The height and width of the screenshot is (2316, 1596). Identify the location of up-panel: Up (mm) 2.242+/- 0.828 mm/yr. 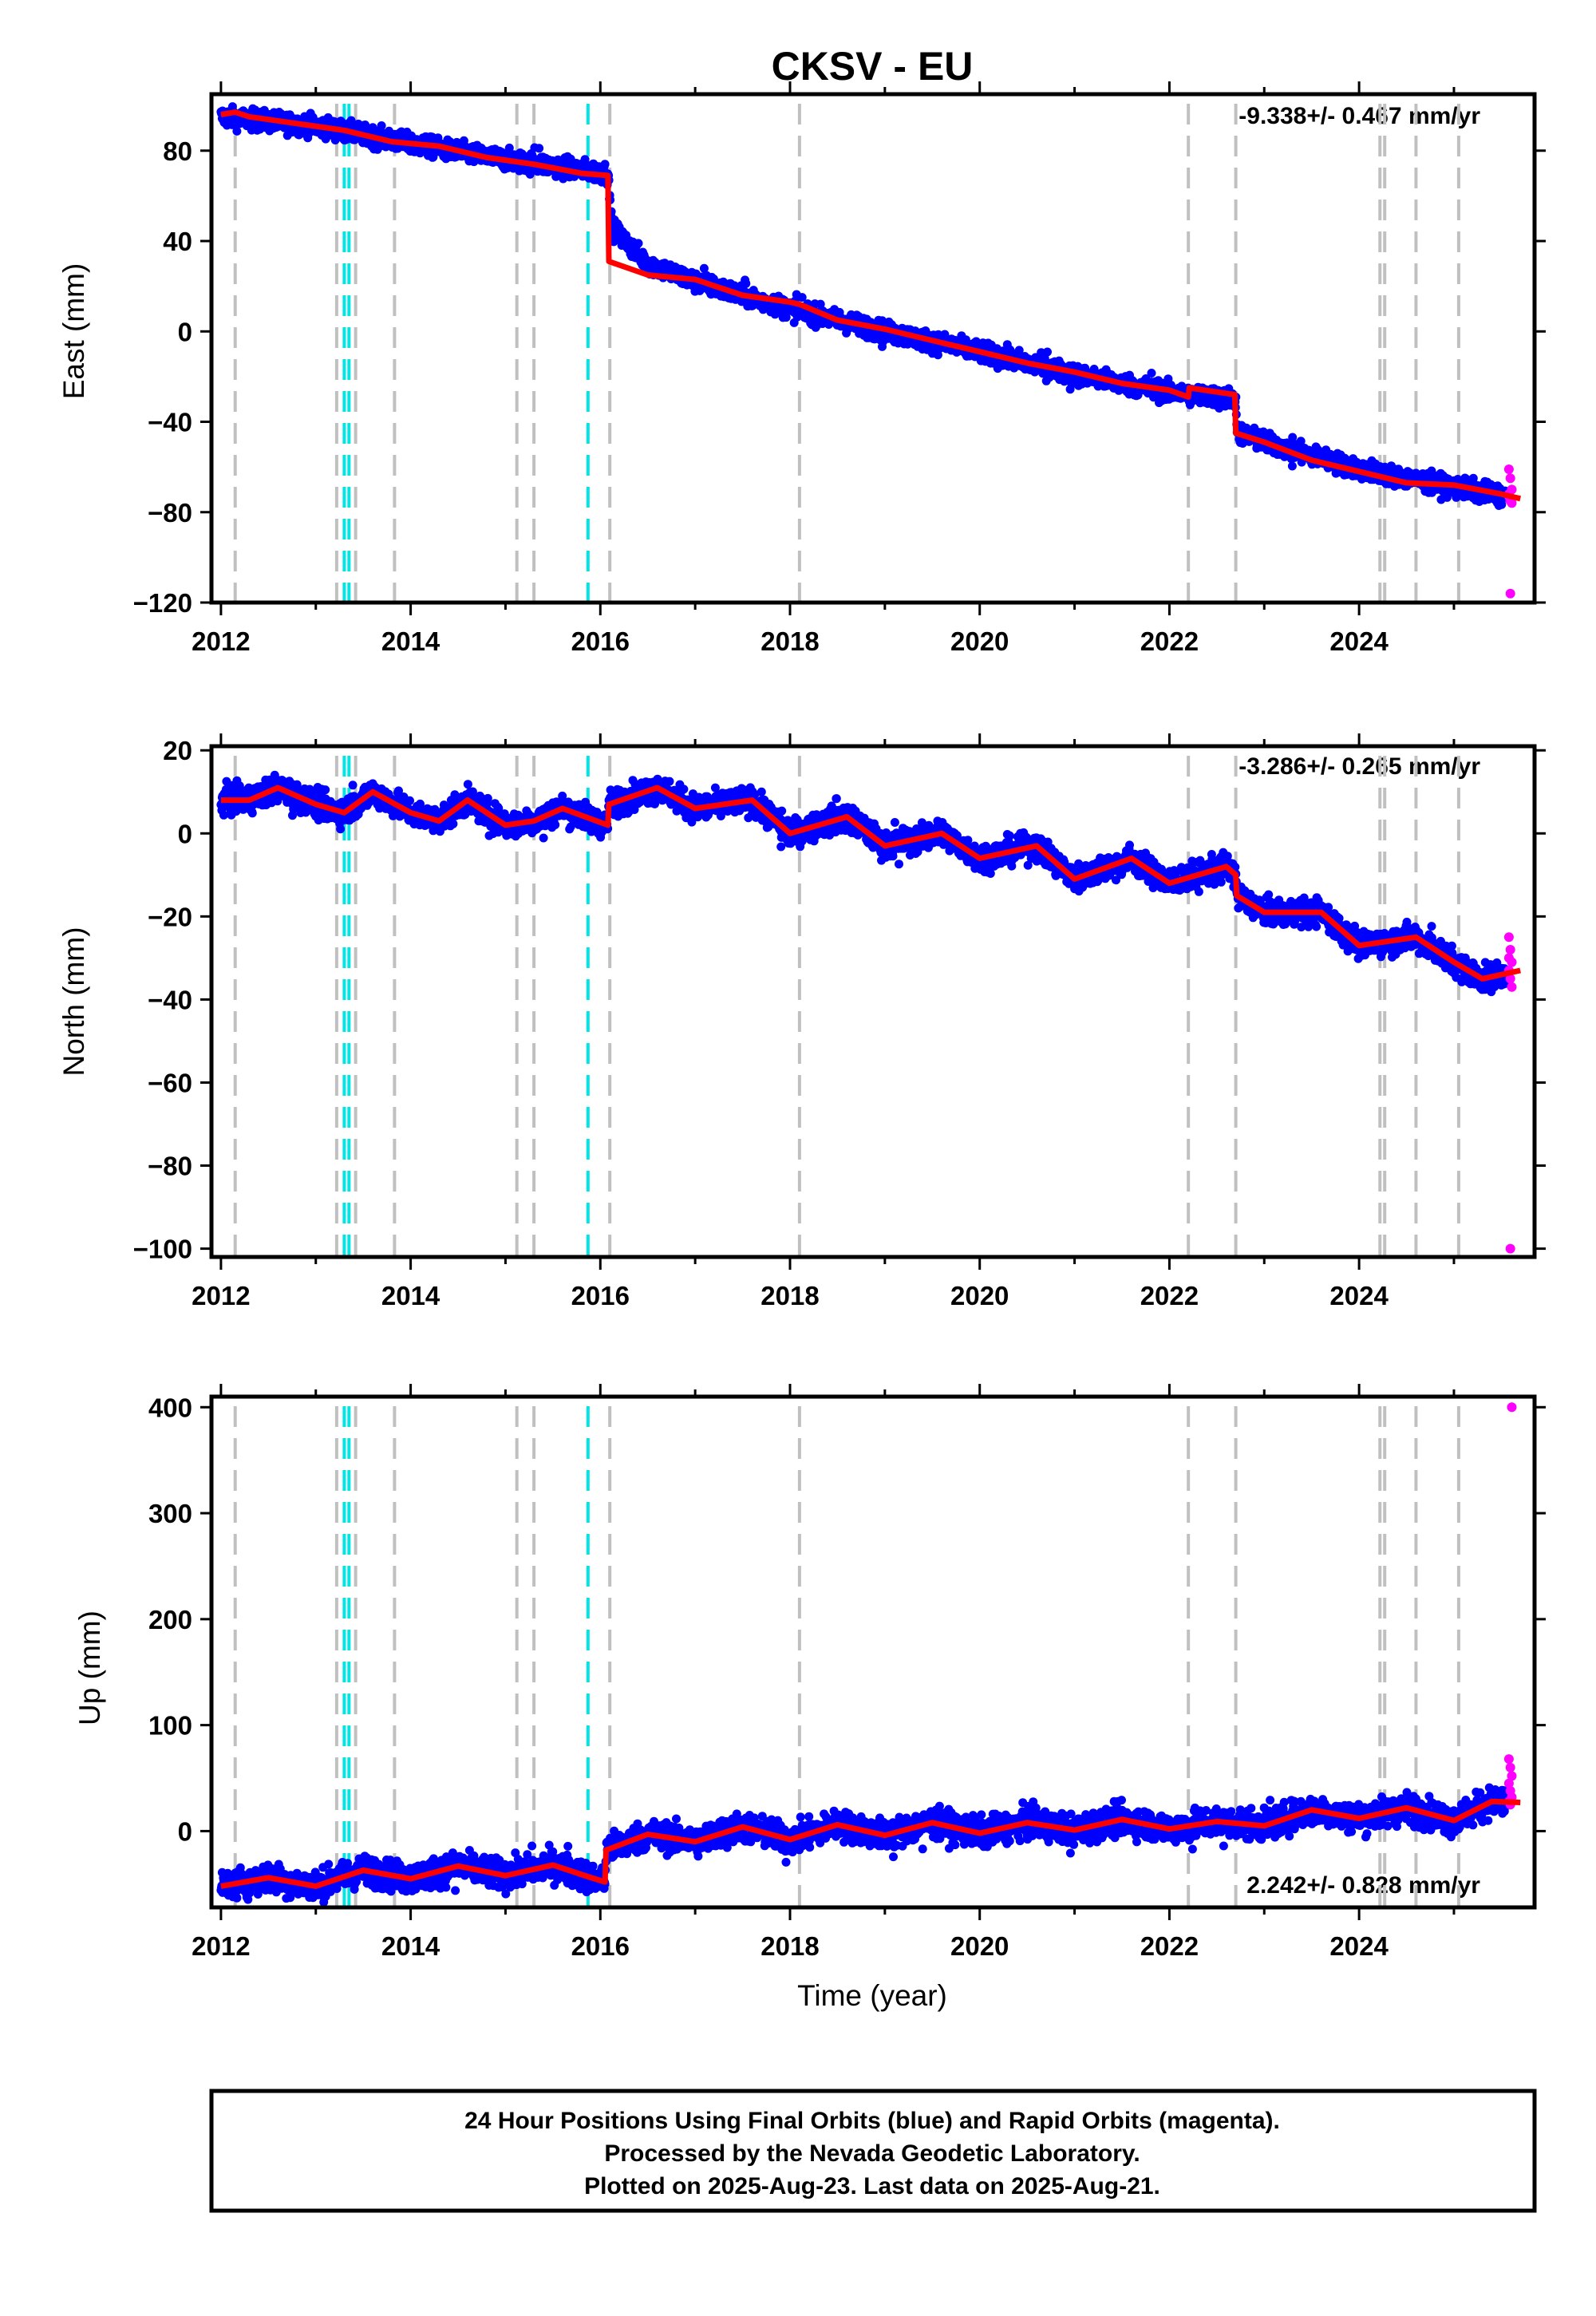
(776, 1755).